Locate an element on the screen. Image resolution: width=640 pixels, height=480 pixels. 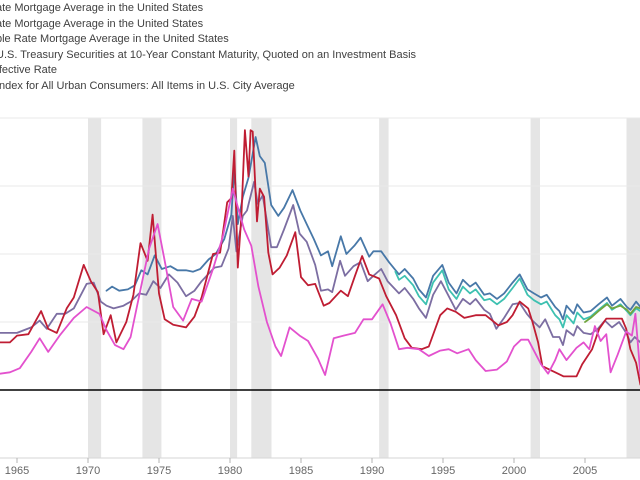
x-tick-label: 1965 is located at coordinates (17, 471).